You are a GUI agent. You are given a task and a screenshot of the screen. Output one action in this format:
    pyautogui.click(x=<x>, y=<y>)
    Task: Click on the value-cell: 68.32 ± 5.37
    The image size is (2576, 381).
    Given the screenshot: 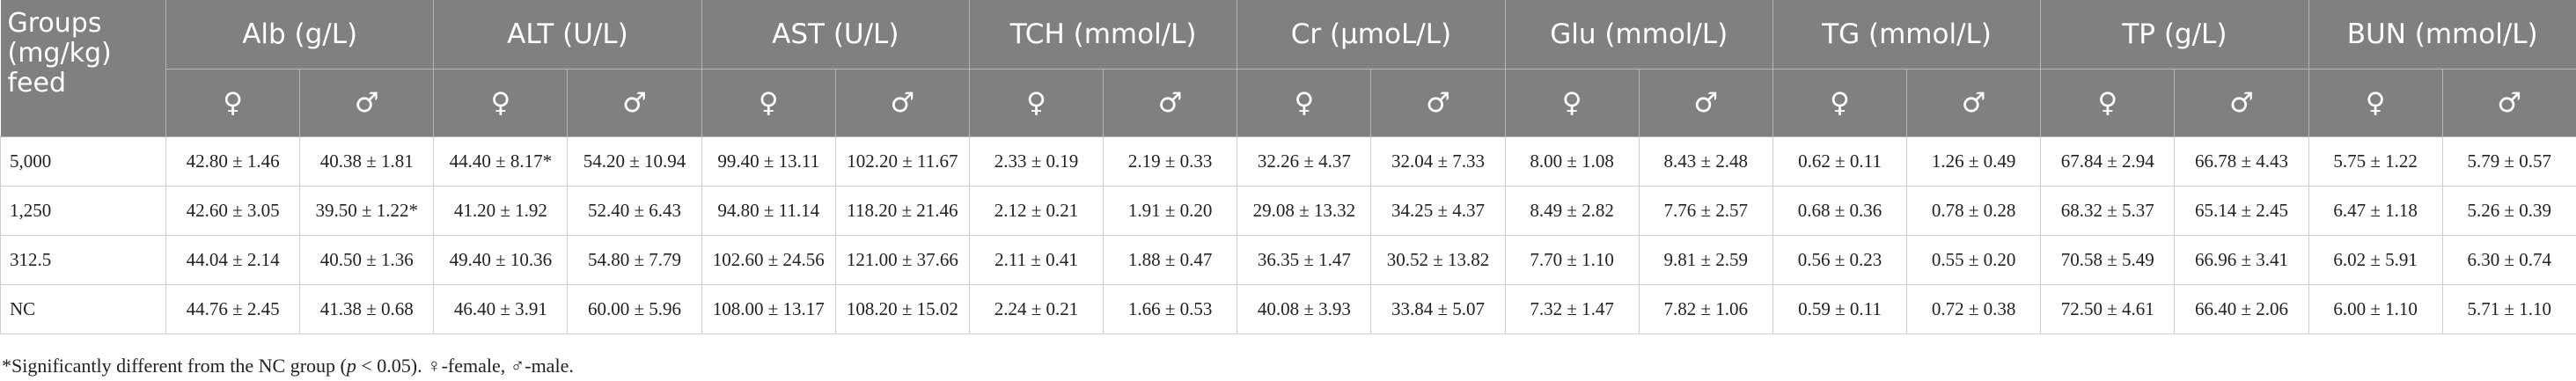 What is the action you would take?
    pyautogui.click(x=2108, y=211)
    